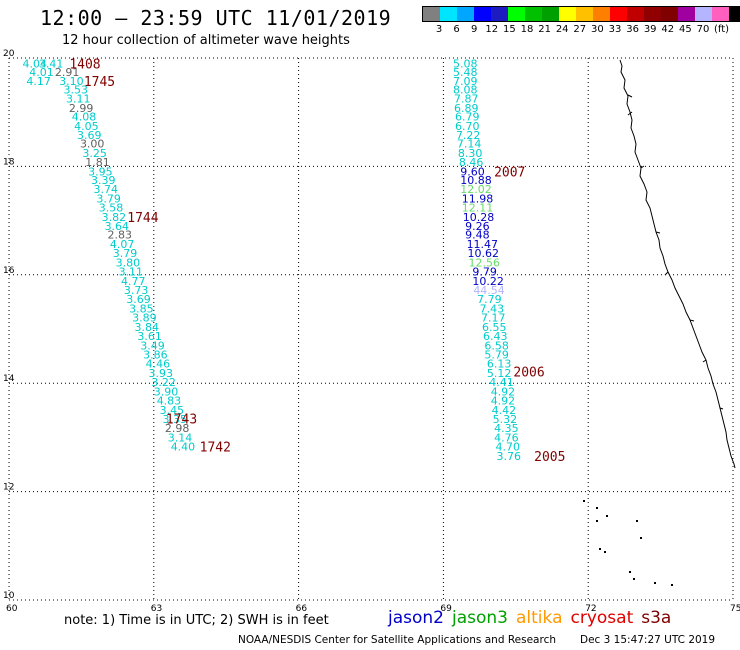 Image resolution: width=740 pixels, height=650 pixels. Describe the element at coordinates (581, 14) in the screenshot. I see `legend-swatches` at that location.